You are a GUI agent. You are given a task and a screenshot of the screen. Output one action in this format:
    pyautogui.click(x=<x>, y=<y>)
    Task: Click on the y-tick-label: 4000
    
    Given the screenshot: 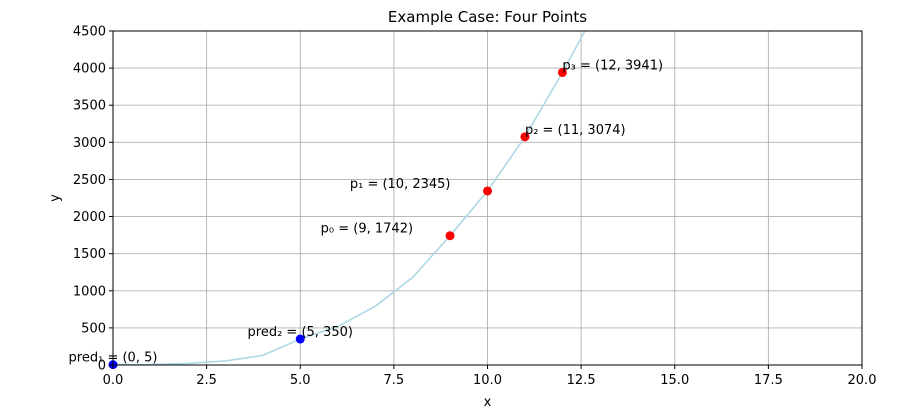 What is the action you would take?
    pyautogui.click(x=89, y=69)
    